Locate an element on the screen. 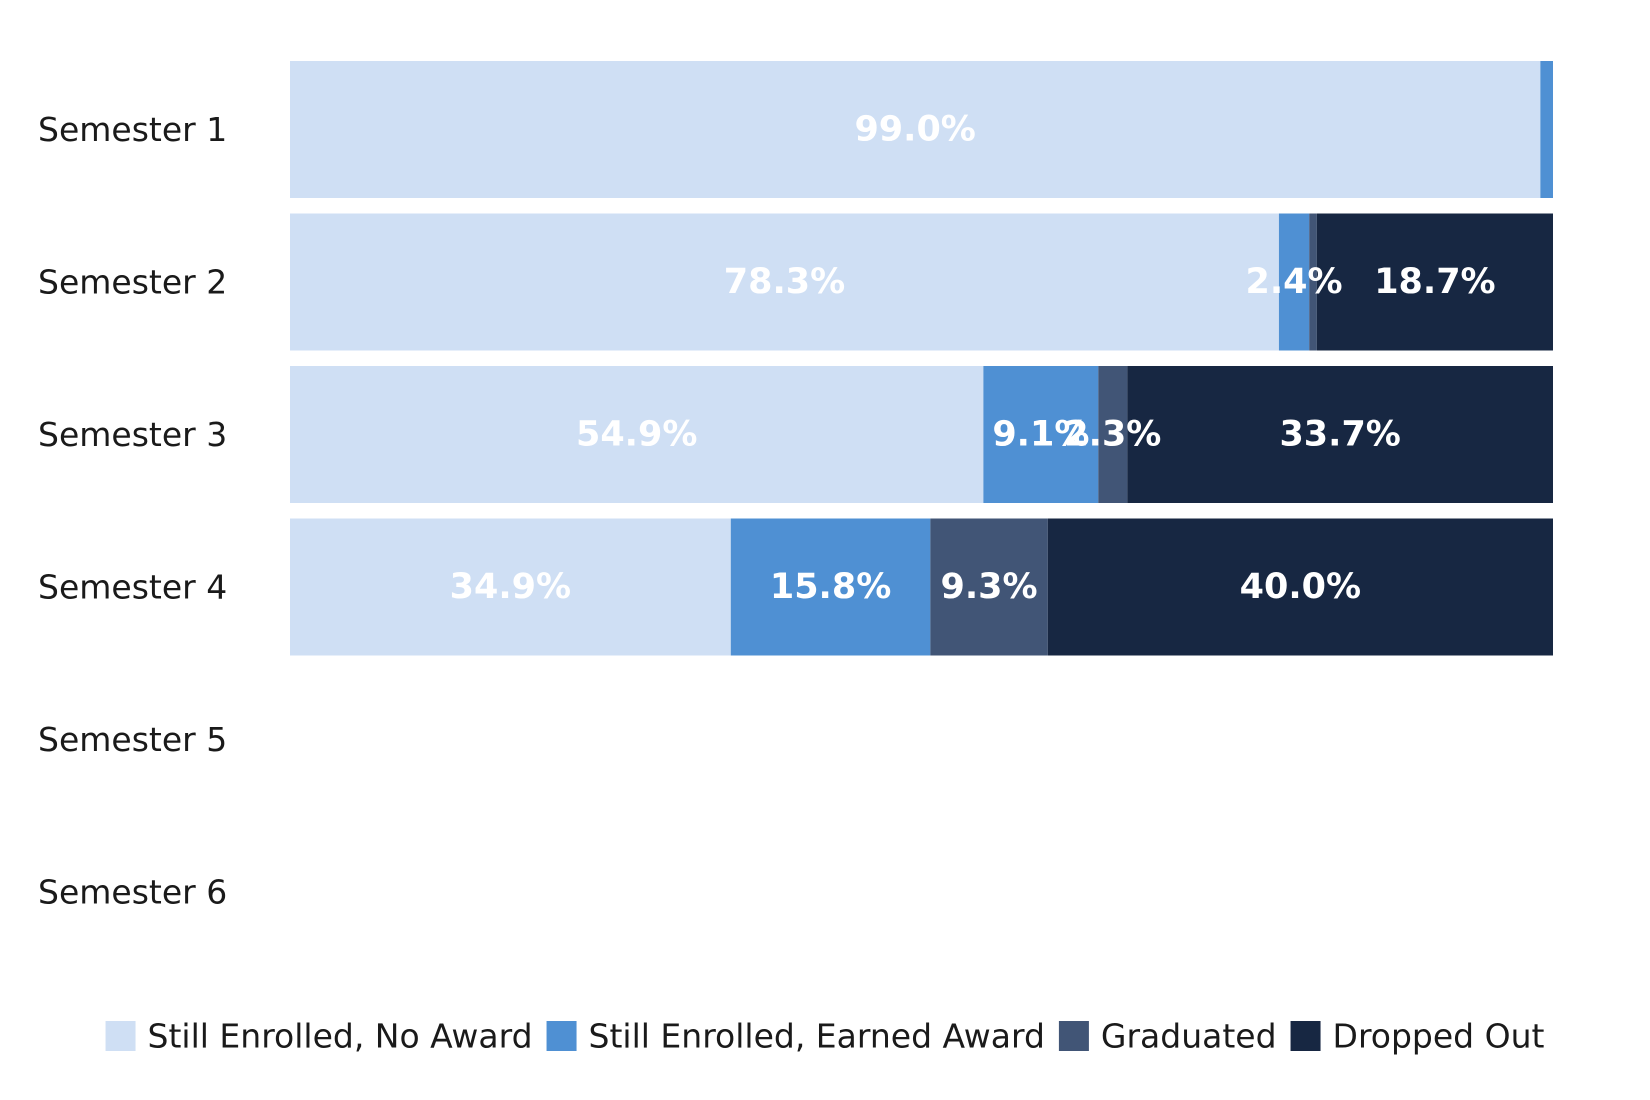 This screenshot has width=1650, height=1100. data-label-semester-3-dropped-out: 33.7% is located at coordinates (1339, 435).